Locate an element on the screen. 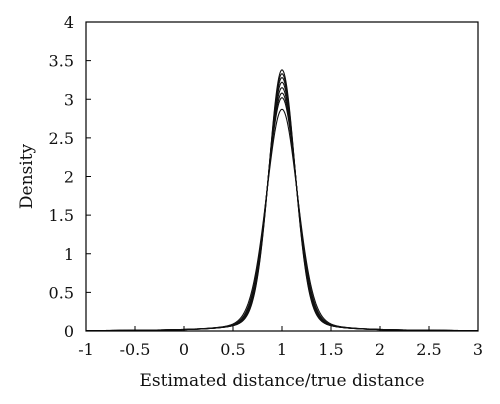 Image resolution: width=500 pixels, height=404 pixels. x-tick-label: 3 is located at coordinates (478, 349).